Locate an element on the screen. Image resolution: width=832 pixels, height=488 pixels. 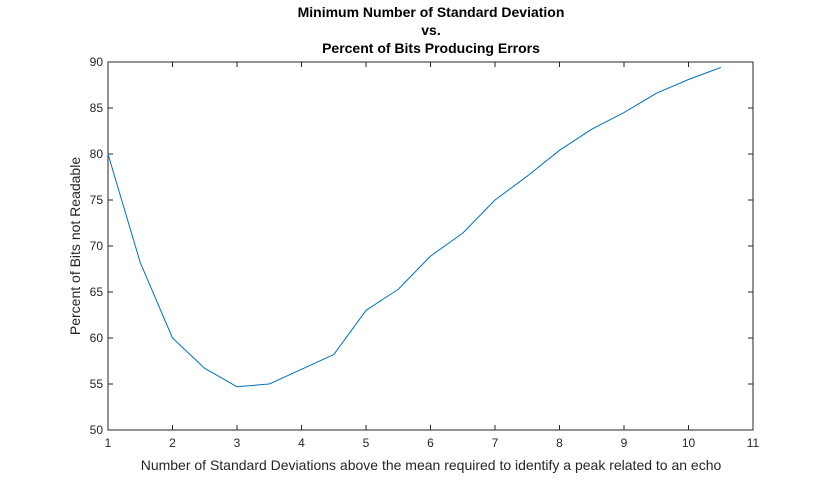
y-tick-label: 75 is located at coordinates (97, 200).